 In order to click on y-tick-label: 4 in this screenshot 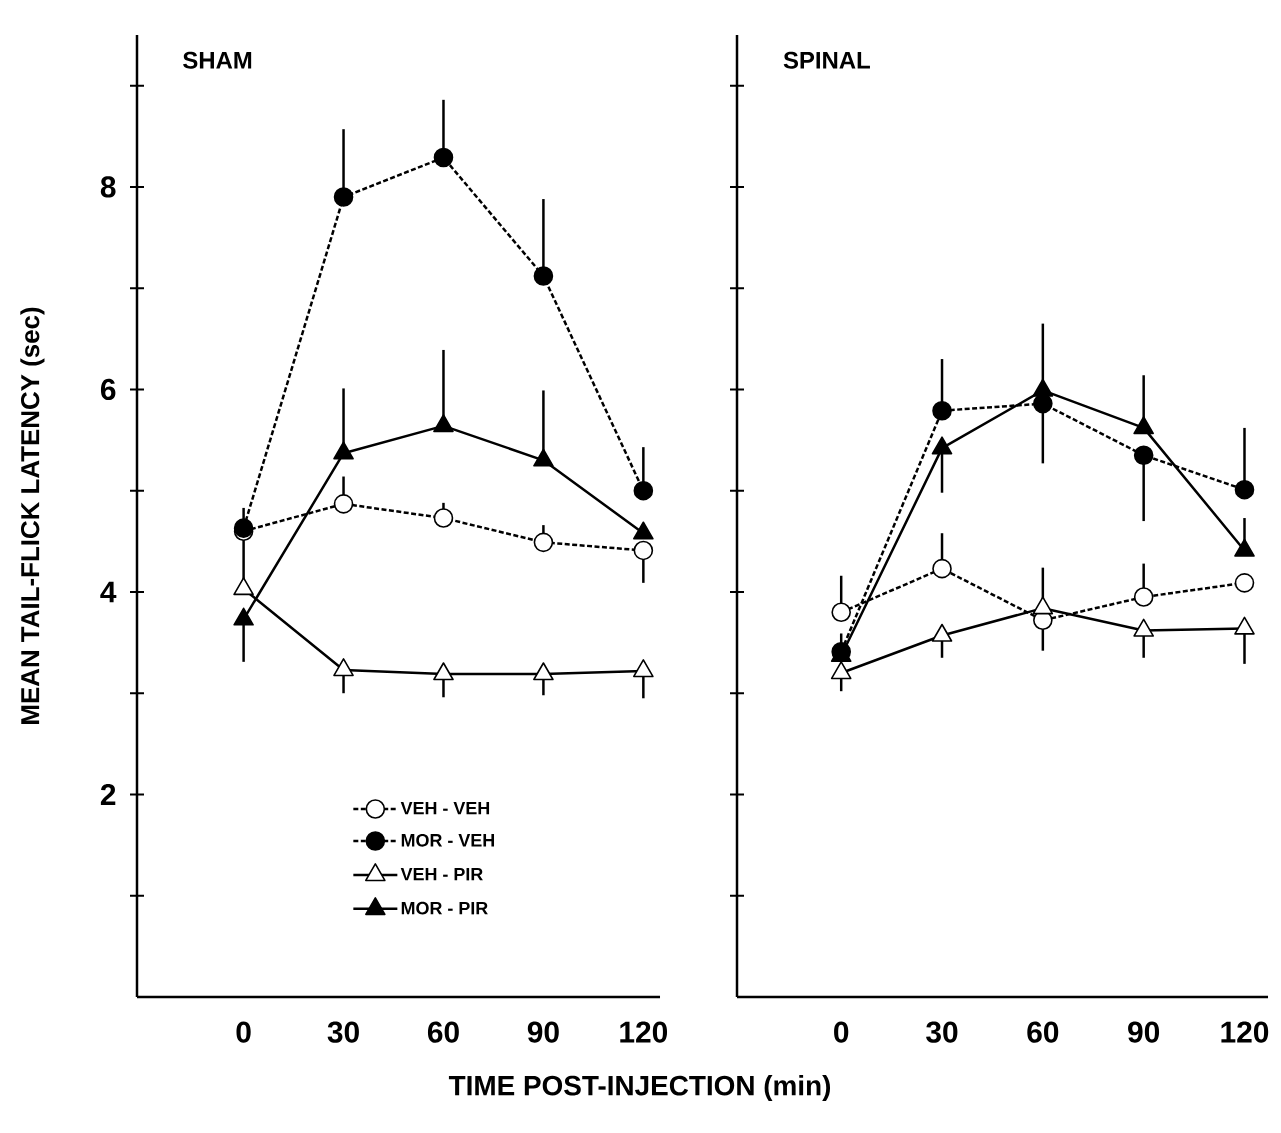, I will do `click(108, 592)`.